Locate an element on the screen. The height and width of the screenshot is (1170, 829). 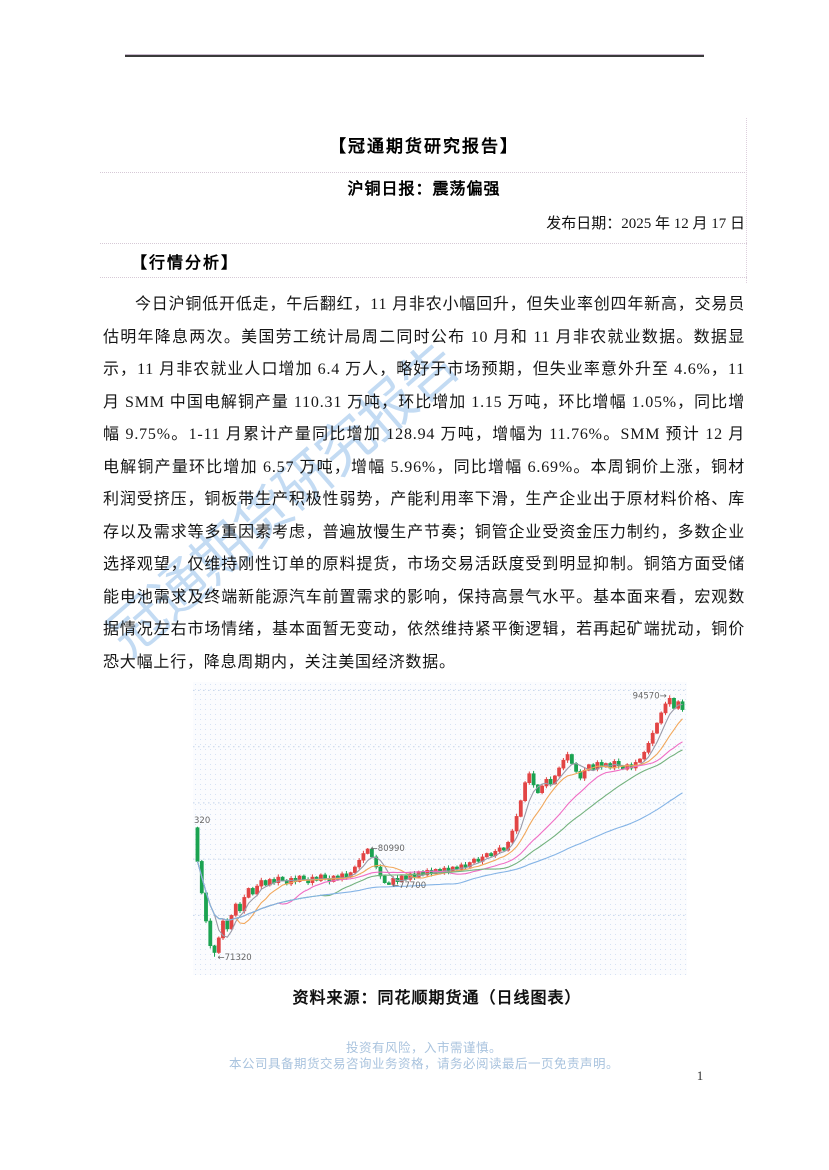
svg-text: ←80990 is located at coordinates (388, 849).